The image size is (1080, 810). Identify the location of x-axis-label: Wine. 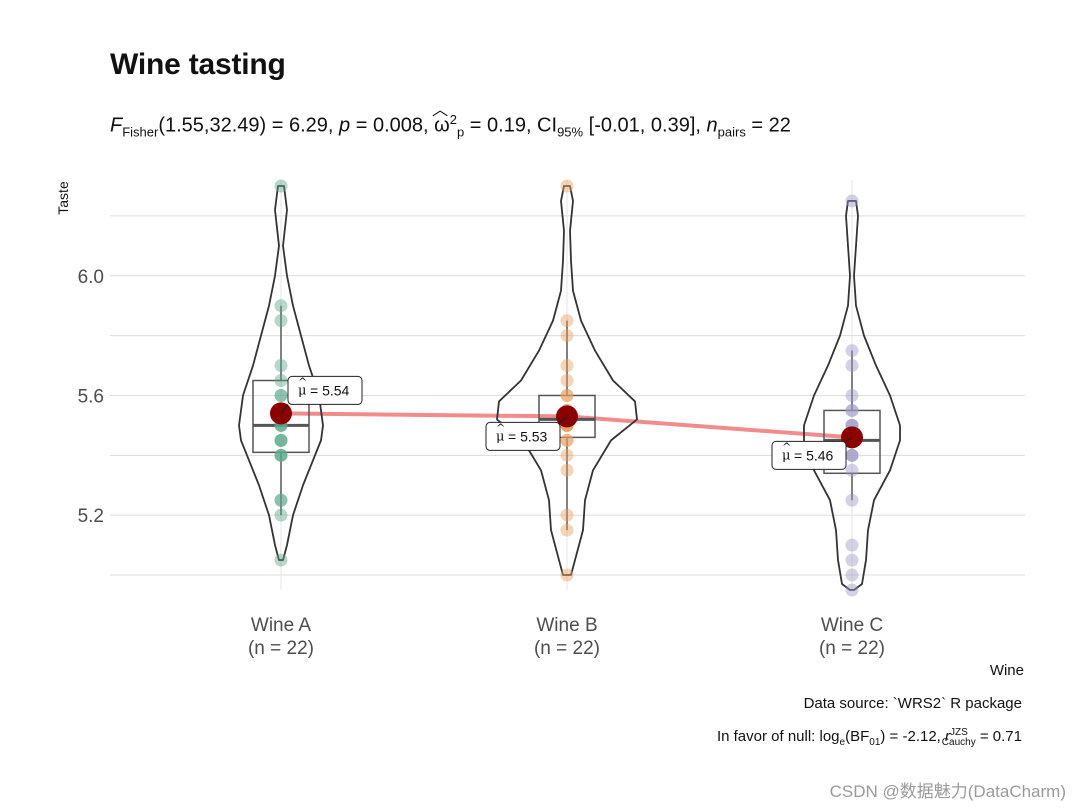
(1007, 670).